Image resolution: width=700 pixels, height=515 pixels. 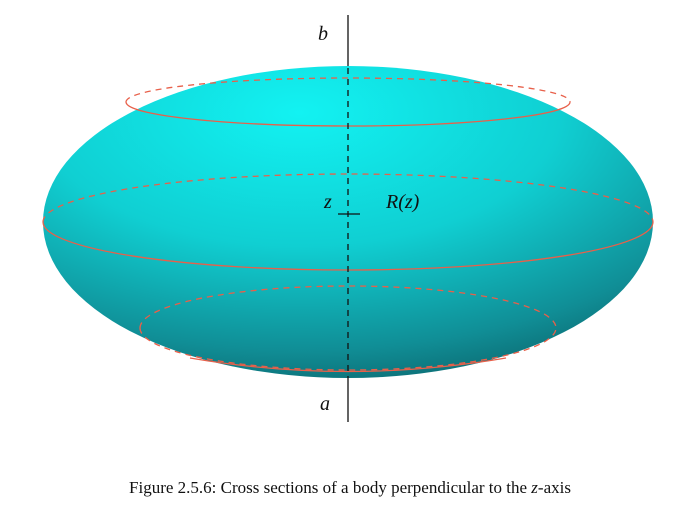 What do you see at coordinates (348, 365) in the screenshot?
I see `section-front-solid` at bounding box center [348, 365].